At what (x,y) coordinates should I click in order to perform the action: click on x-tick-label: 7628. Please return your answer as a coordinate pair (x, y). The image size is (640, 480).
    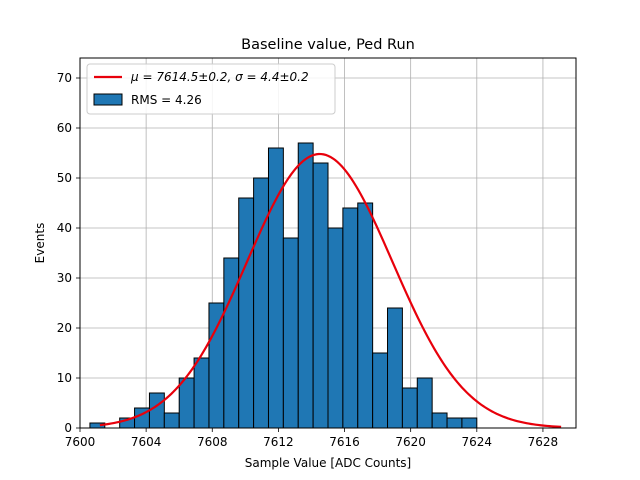
    Looking at the image, I should click on (543, 442).